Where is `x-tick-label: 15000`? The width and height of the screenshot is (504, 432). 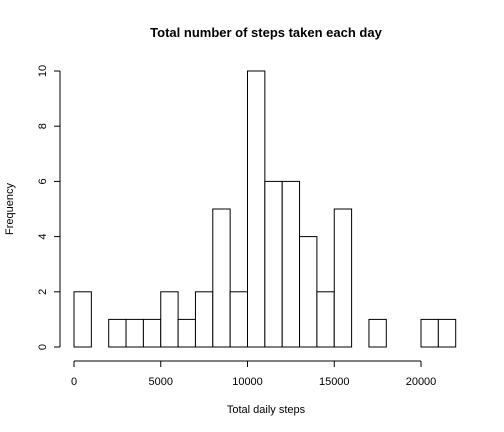
x-tick-label: 15000 is located at coordinates (334, 382).